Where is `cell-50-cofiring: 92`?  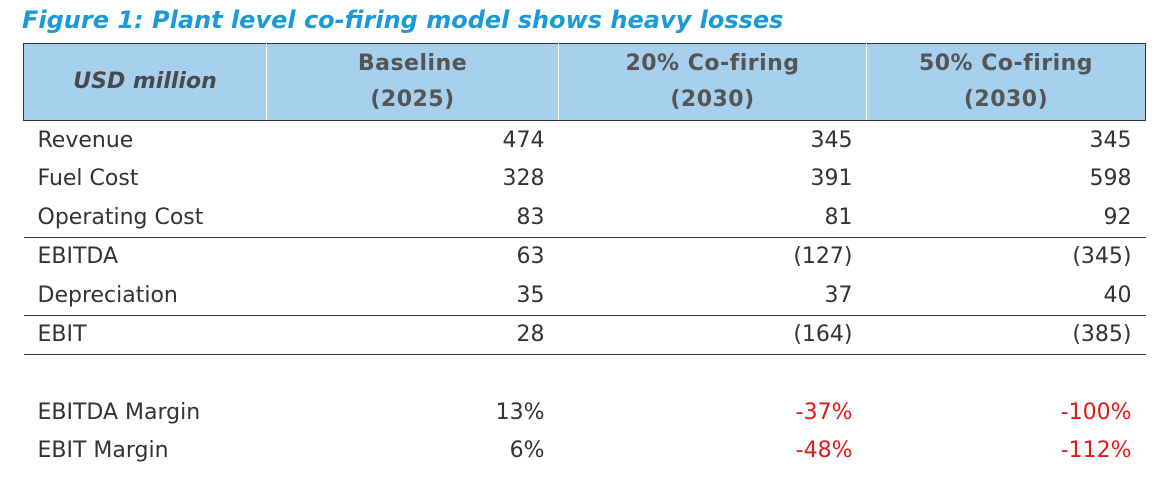 cell-50-cofiring: 92 is located at coordinates (1117, 217).